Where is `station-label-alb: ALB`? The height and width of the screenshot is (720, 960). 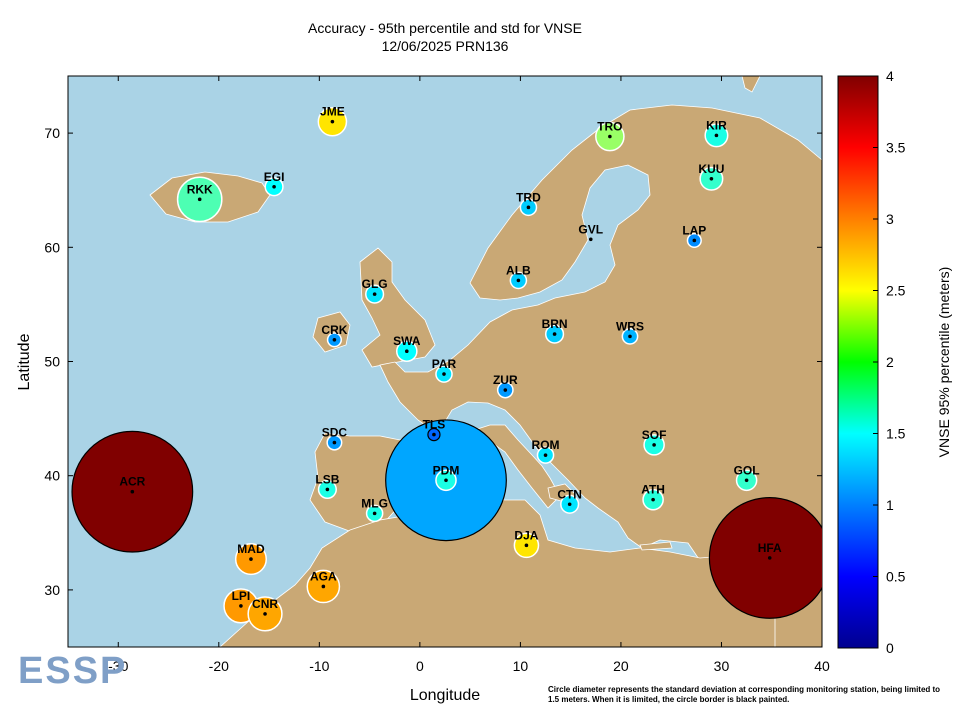 station-label-alb: ALB is located at coordinates (518, 270).